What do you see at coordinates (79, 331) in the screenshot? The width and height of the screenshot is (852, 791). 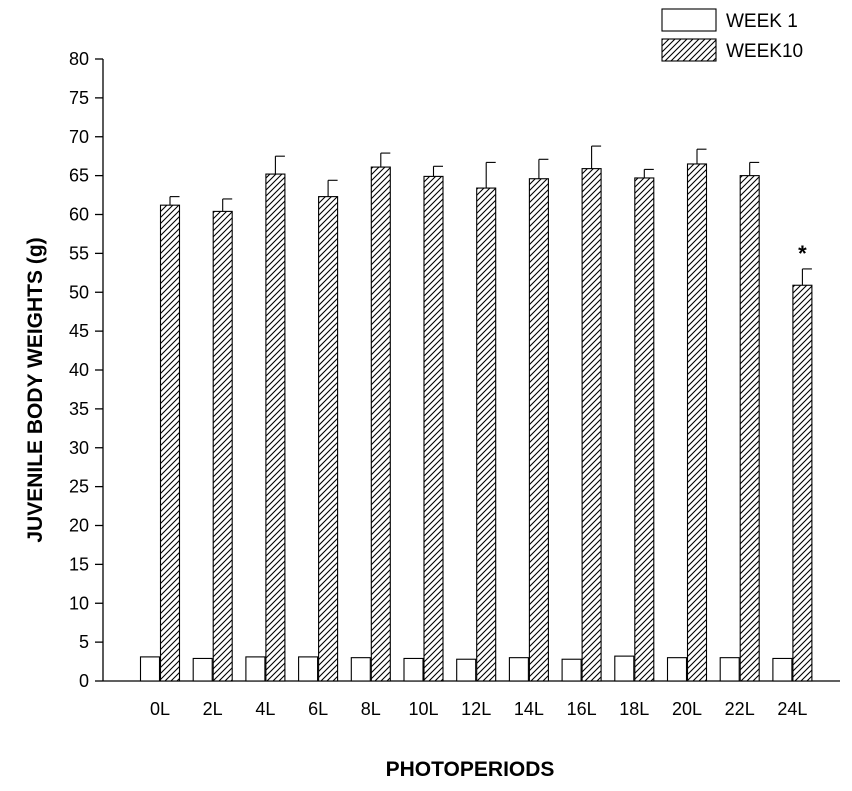 I see `y-tick-label: 45` at bounding box center [79, 331].